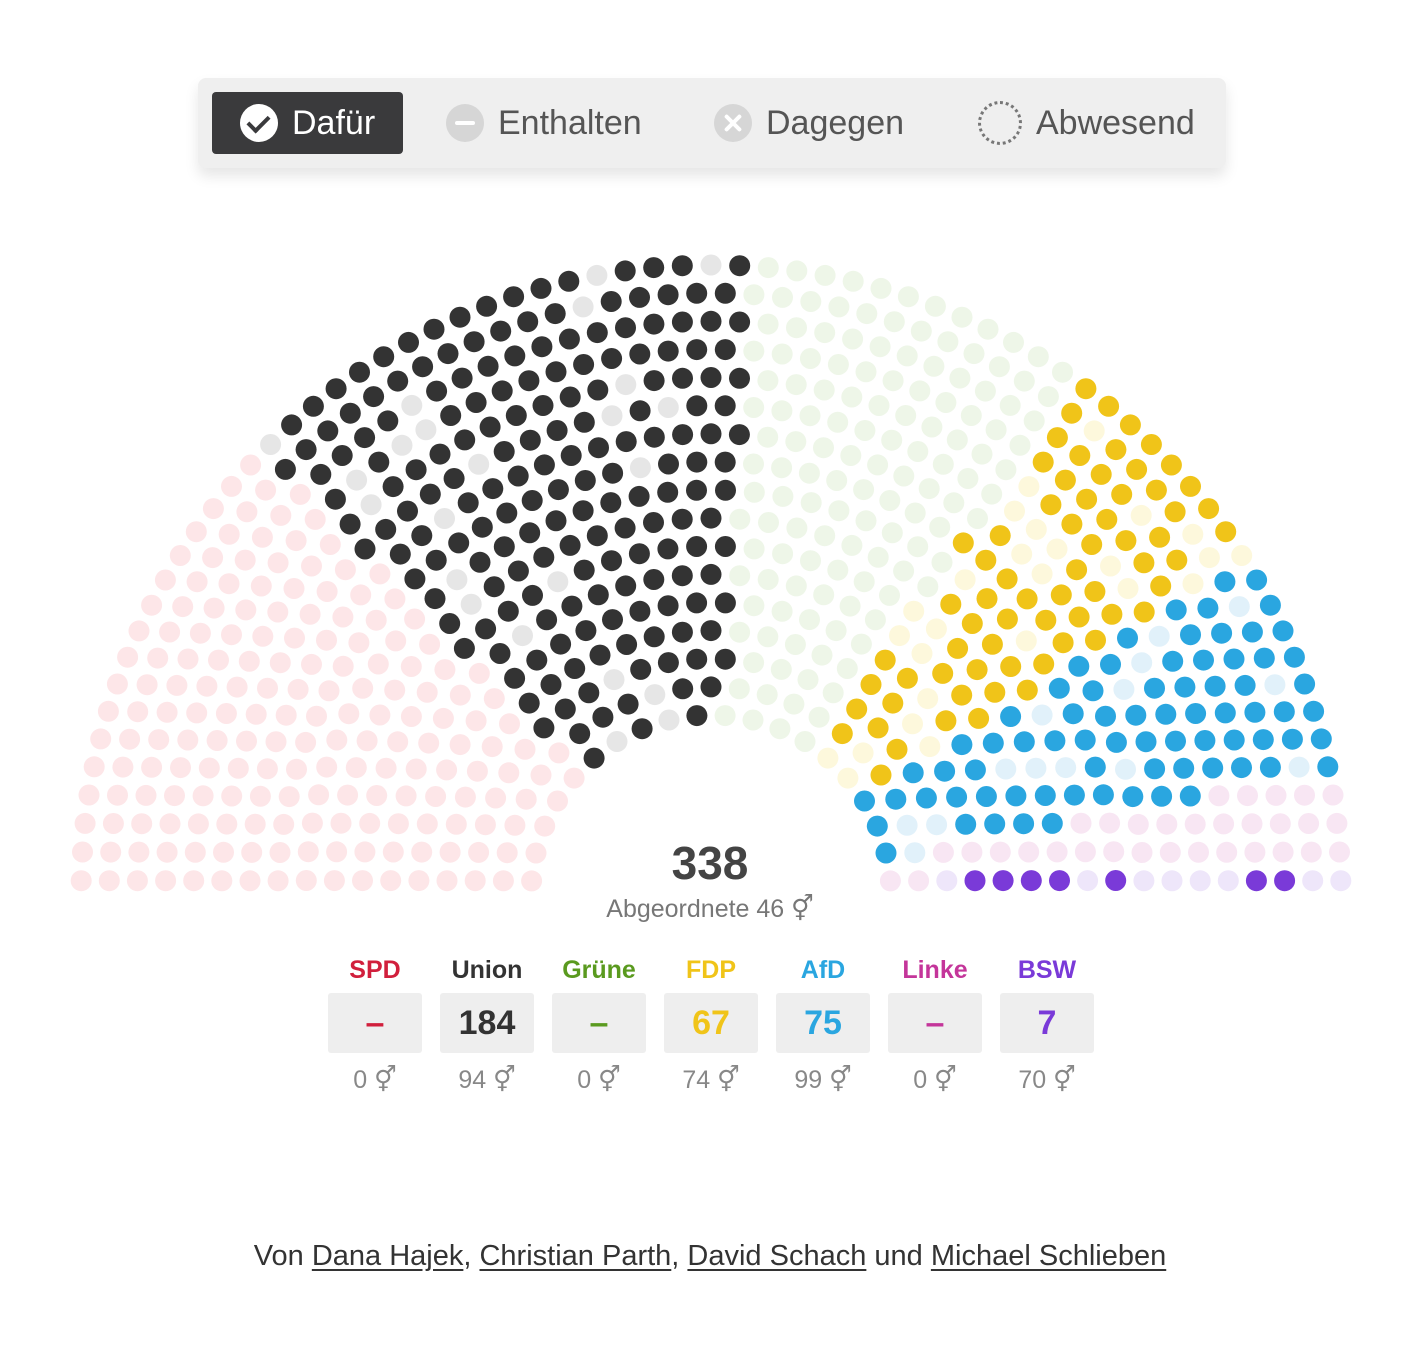  I want to click on tab-dafuer: Dafür, so click(308, 123).